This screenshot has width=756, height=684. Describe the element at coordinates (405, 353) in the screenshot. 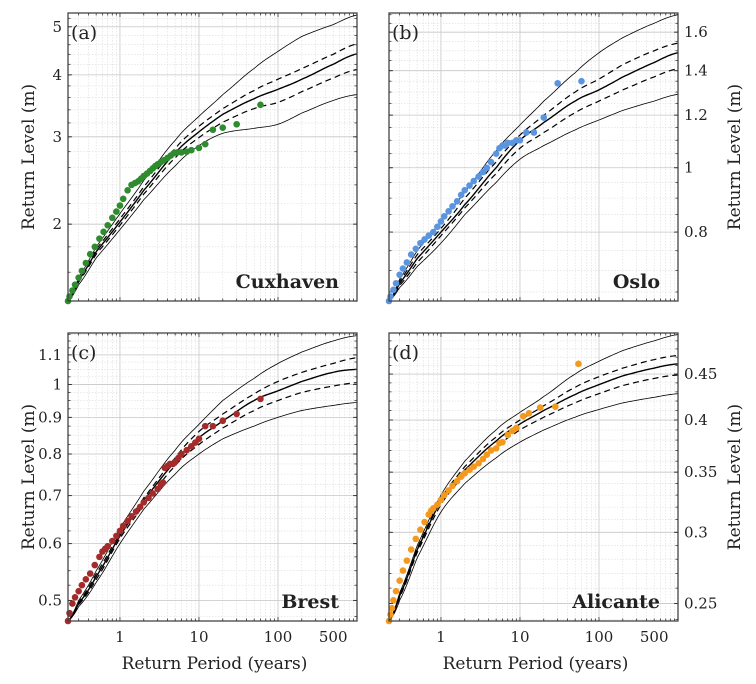

I see `panel-letter: (d)` at that location.